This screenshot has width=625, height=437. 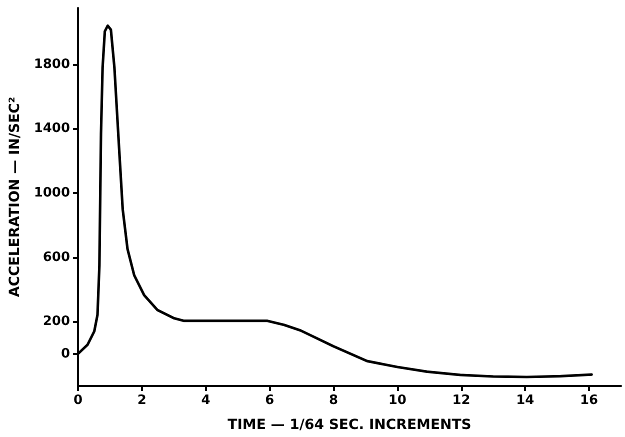 What do you see at coordinates (525, 400) in the screenshot?
I see `x-tick-label: 14` at bounding box center [525, 400].